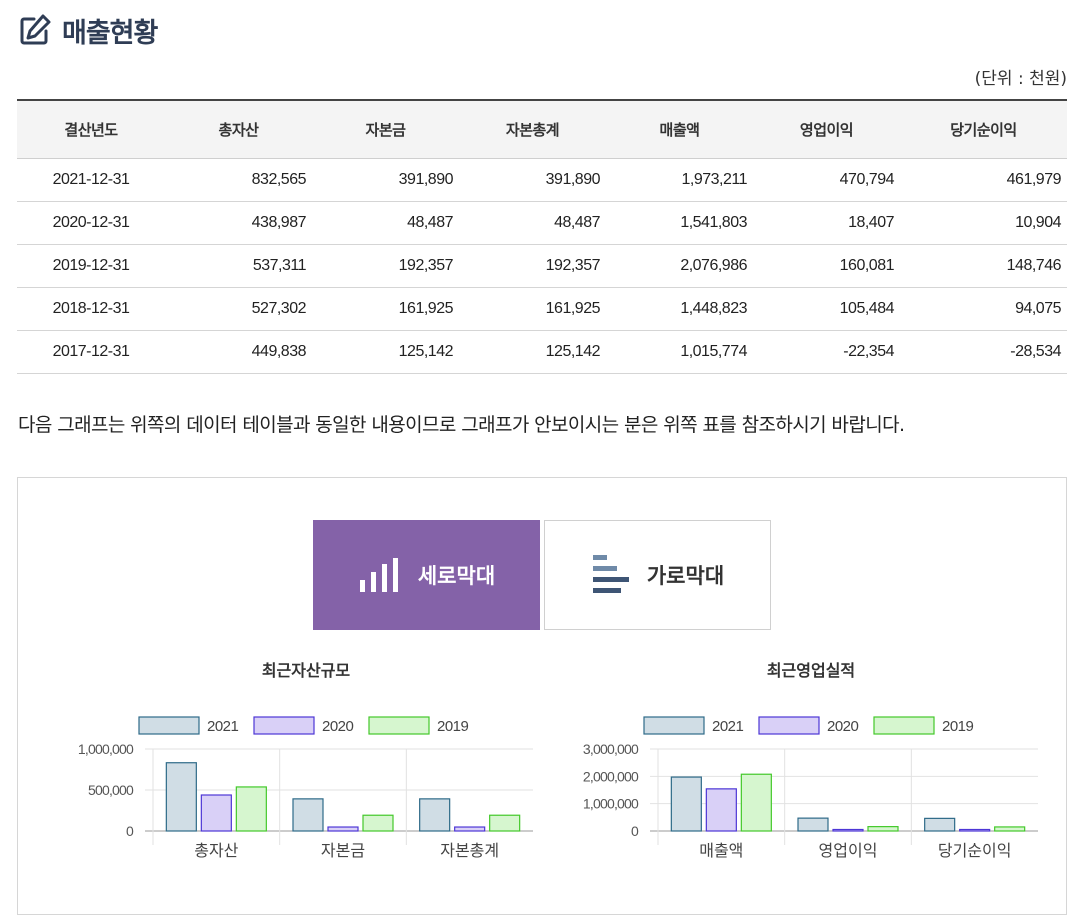 This screenshot has height=922, width=1079. Describe the element at coordinates (111, 790) in the screenshot. I see `y-tick-label: 500,000` at that location.